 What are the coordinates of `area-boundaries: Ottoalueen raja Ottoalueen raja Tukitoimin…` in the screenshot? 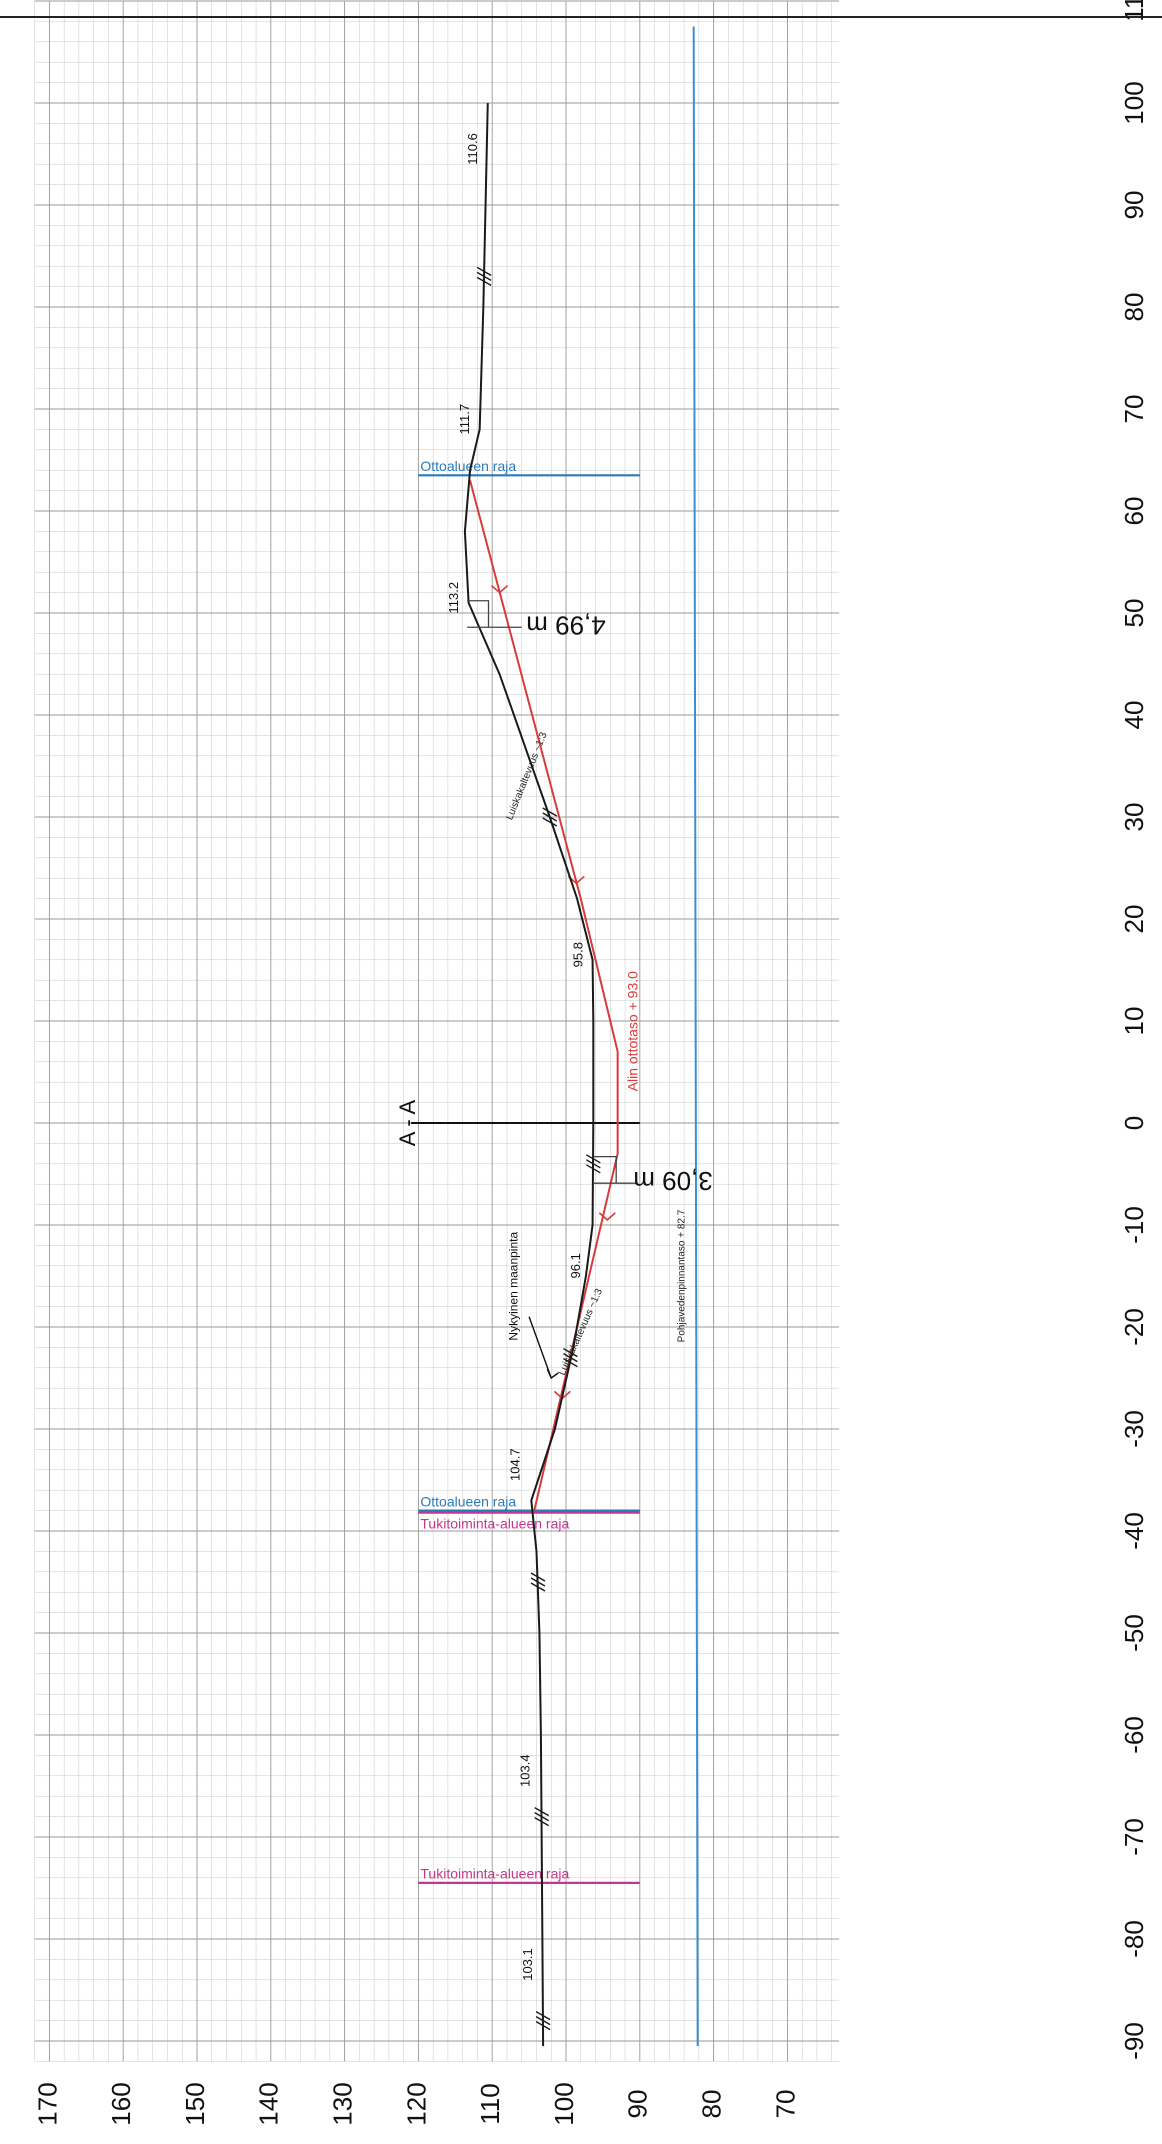 It's located at (529, 1171).